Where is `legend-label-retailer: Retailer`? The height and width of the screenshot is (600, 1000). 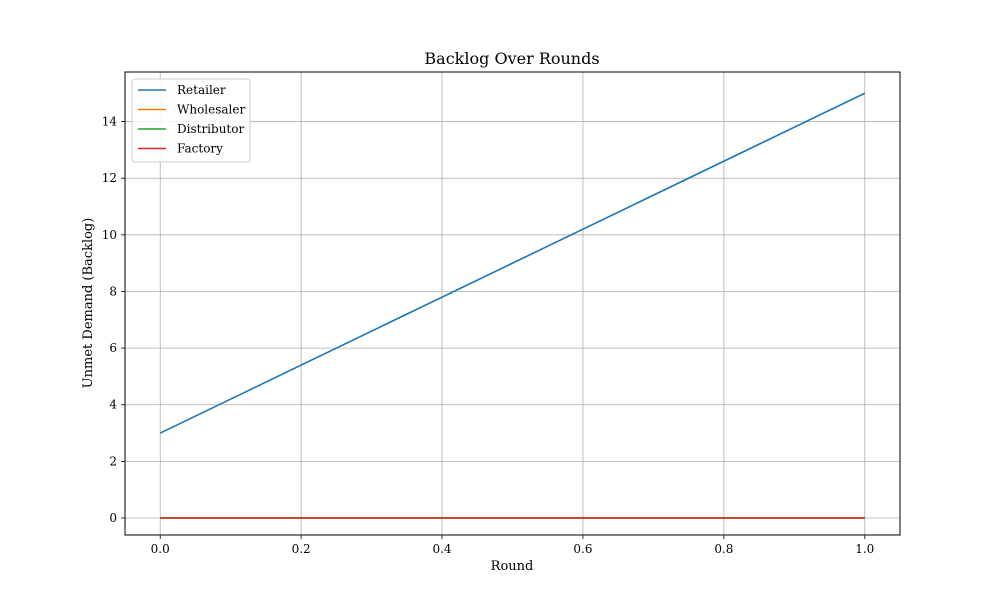 legend-label-retailer: Retailer is located at coordinates (201, 90).